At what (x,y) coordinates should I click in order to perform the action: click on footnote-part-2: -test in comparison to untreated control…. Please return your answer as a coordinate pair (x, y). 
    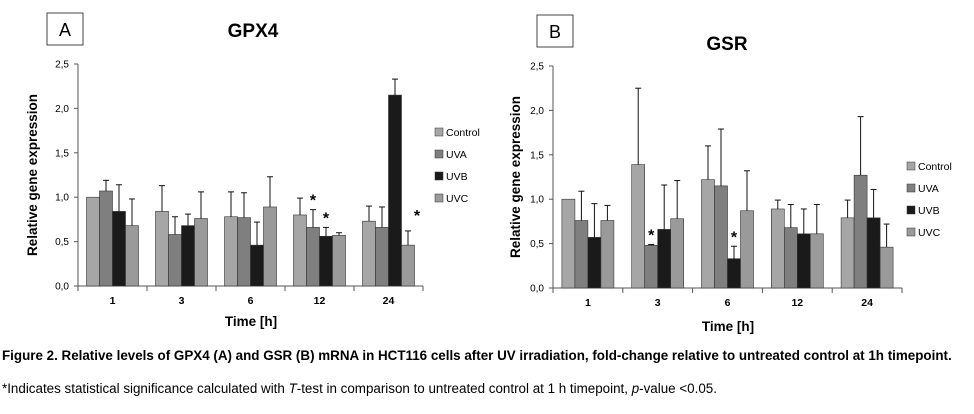
    Looking at the image, I should click on (464, 388).